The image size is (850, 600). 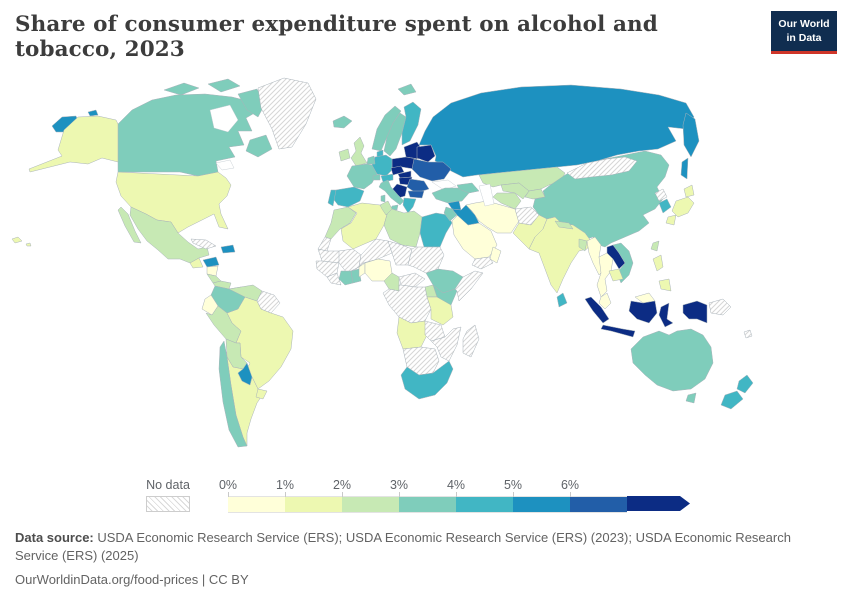 What do you see at coordinates (468, 188) in the screenshot?
I see `country-caucasus` at bounding box center [468, 188].